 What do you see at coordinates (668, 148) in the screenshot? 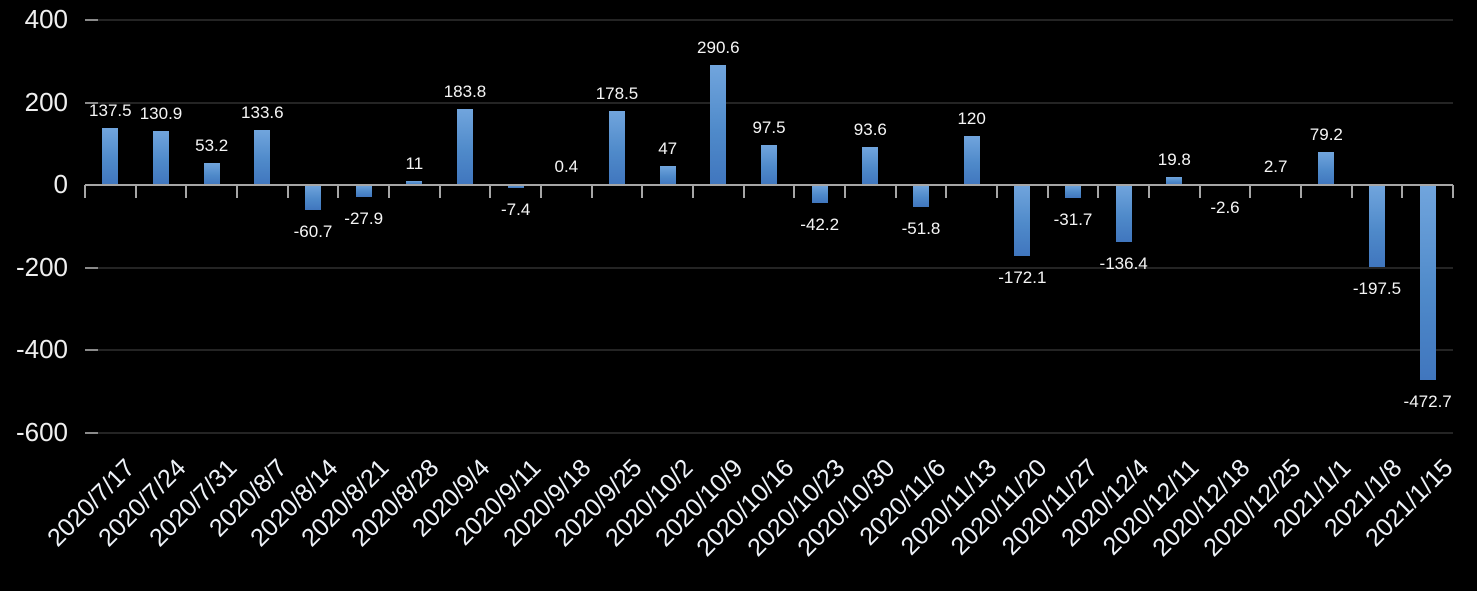
I see `bar-value-label: 47` at bounding box center [668, 148].